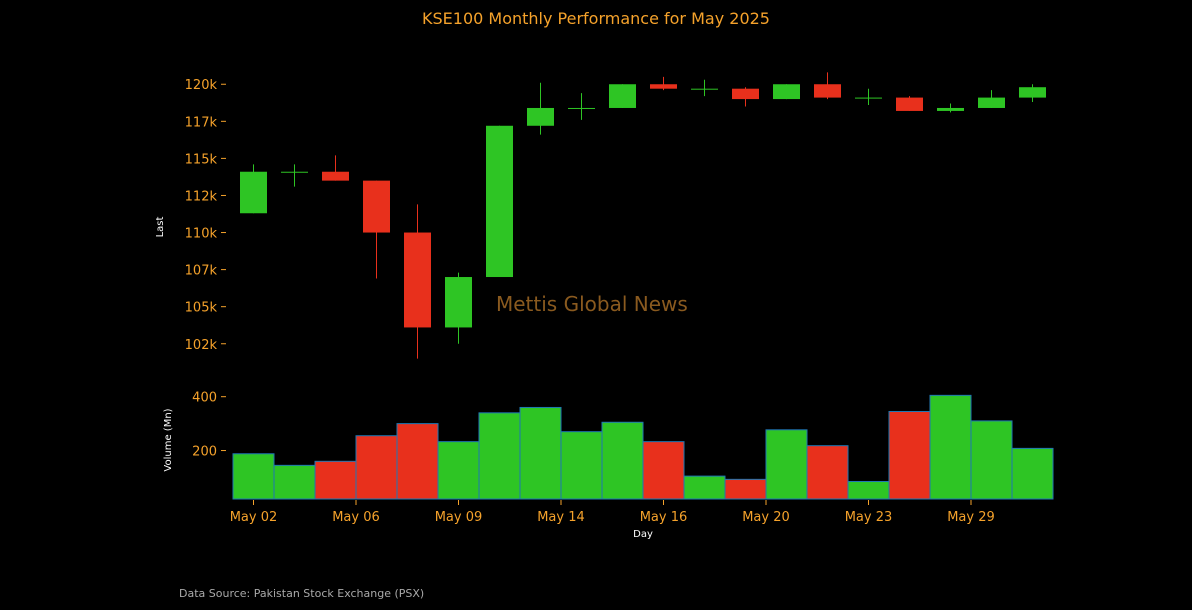 The width and height of the screenshot is (1192, 610). What do you see at coordinates (201, 271) in the screenshot?
I see `price-tick-label: 107k` at bounding box center [201, 271].